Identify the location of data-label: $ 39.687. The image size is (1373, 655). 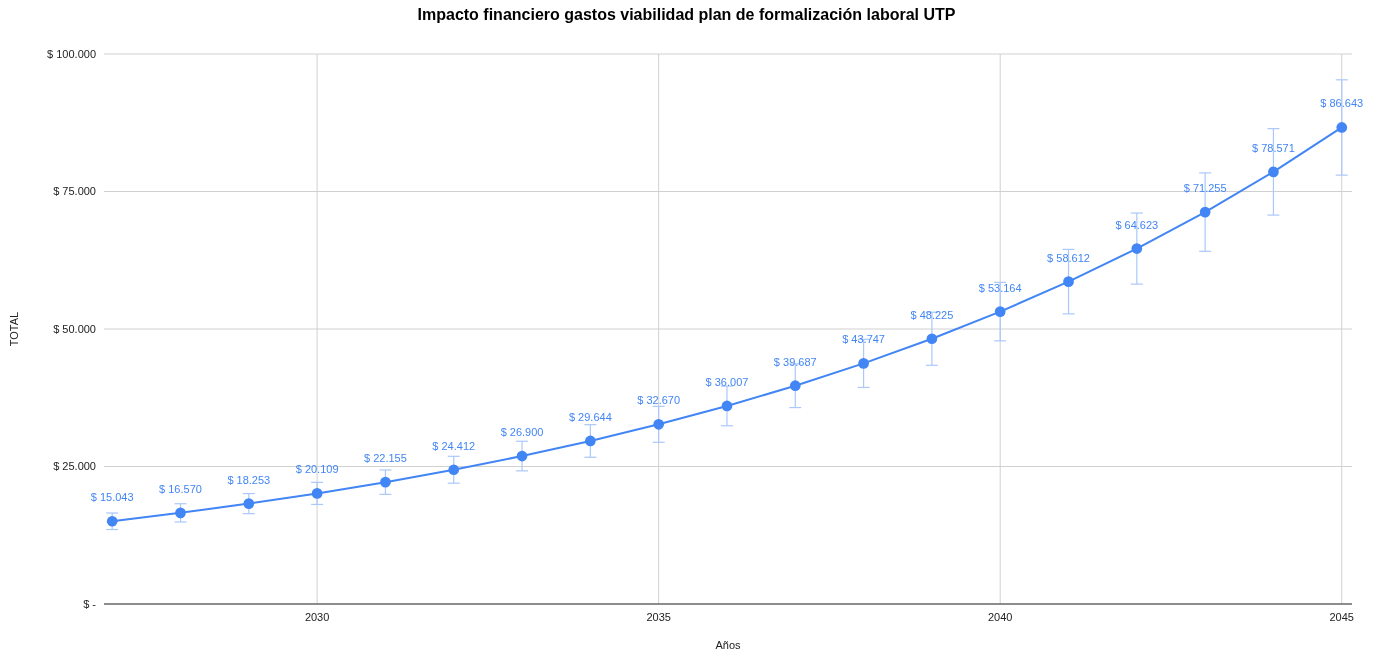
(795, 361).